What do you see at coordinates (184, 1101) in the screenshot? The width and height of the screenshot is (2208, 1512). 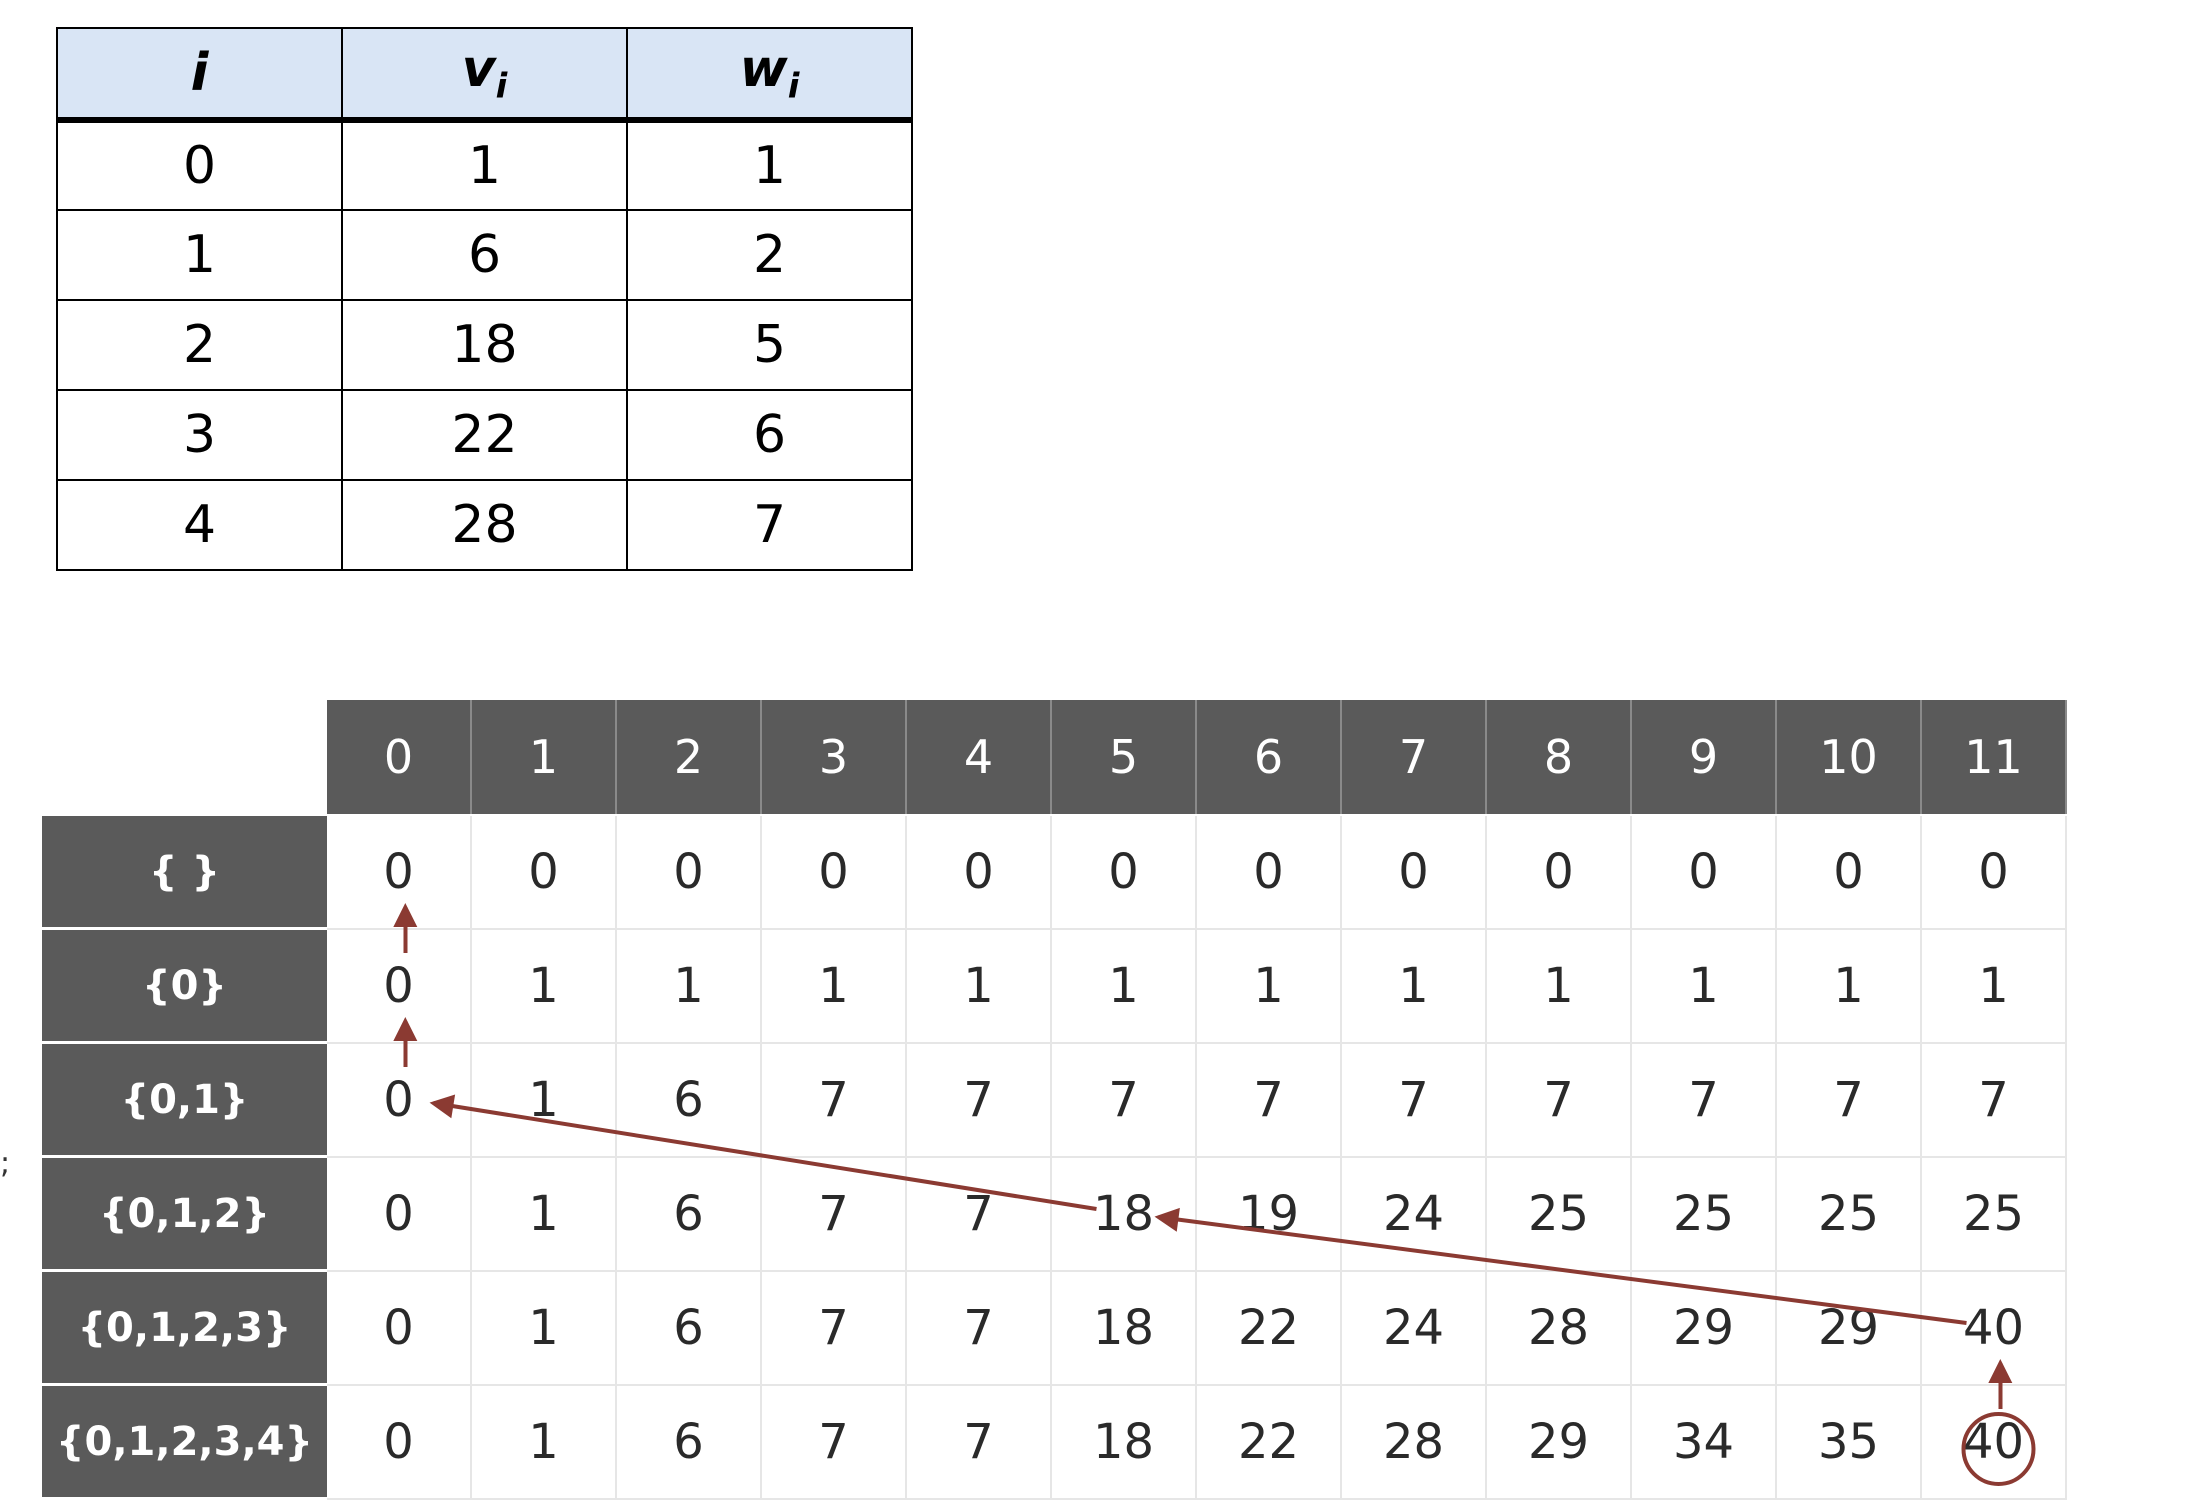 I see `item-set-header: {0,1}` at bounding box center [184, 1101].